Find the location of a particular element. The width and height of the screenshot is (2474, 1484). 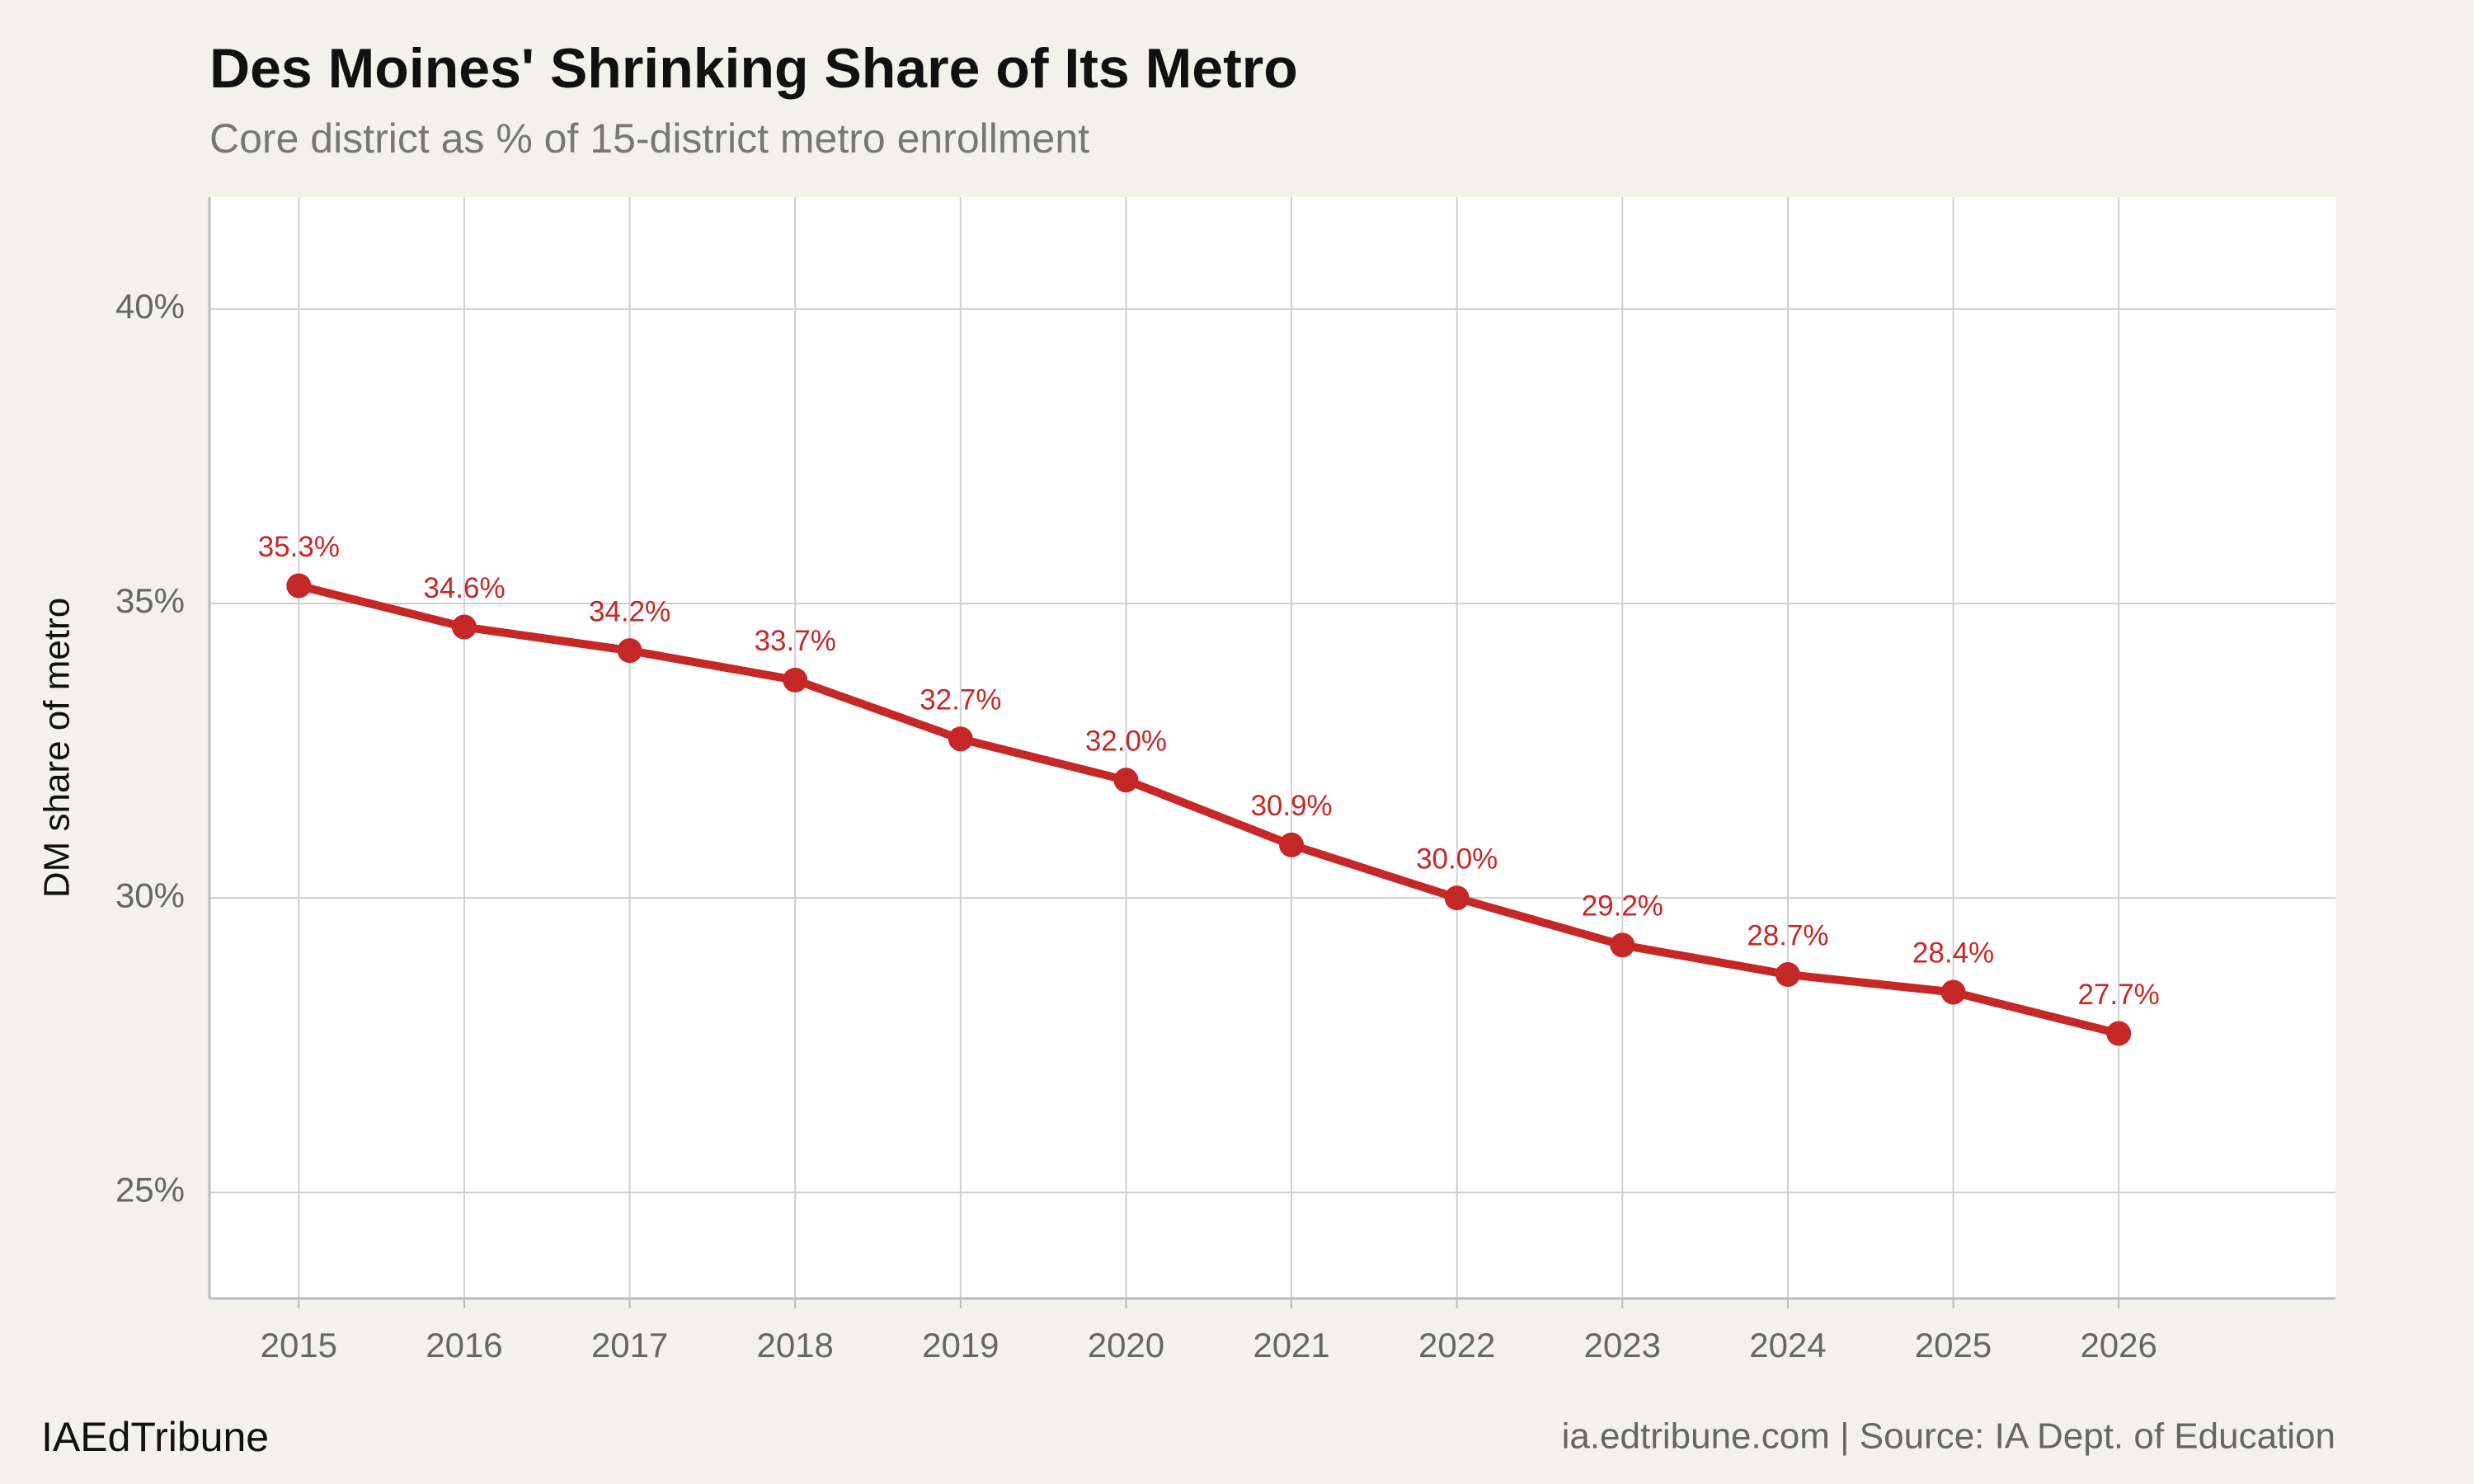

x-tick-label: 2022 is located at coordinates (1456, 1345).